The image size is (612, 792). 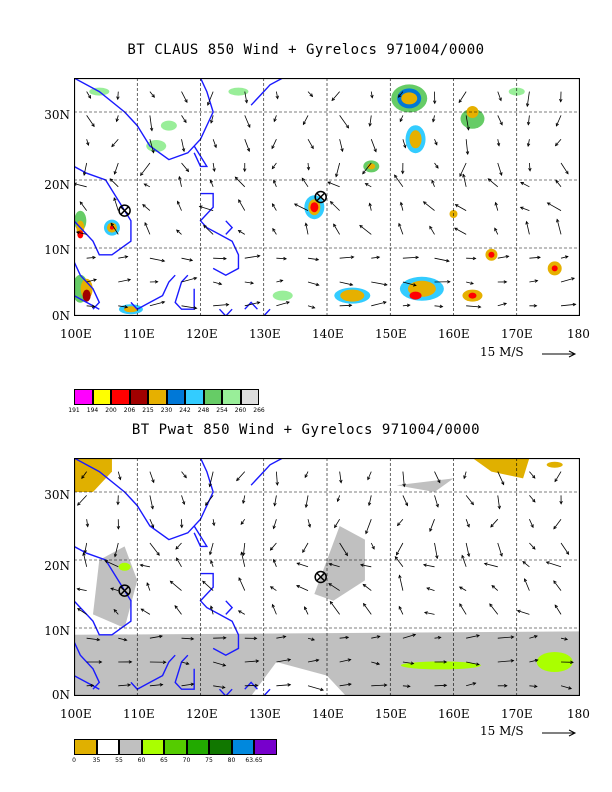 What do you see at coordinates (517, 714) in the screenshot?
I see `panel2-xtick-170e: 170E` at bounding box center [517, 714].